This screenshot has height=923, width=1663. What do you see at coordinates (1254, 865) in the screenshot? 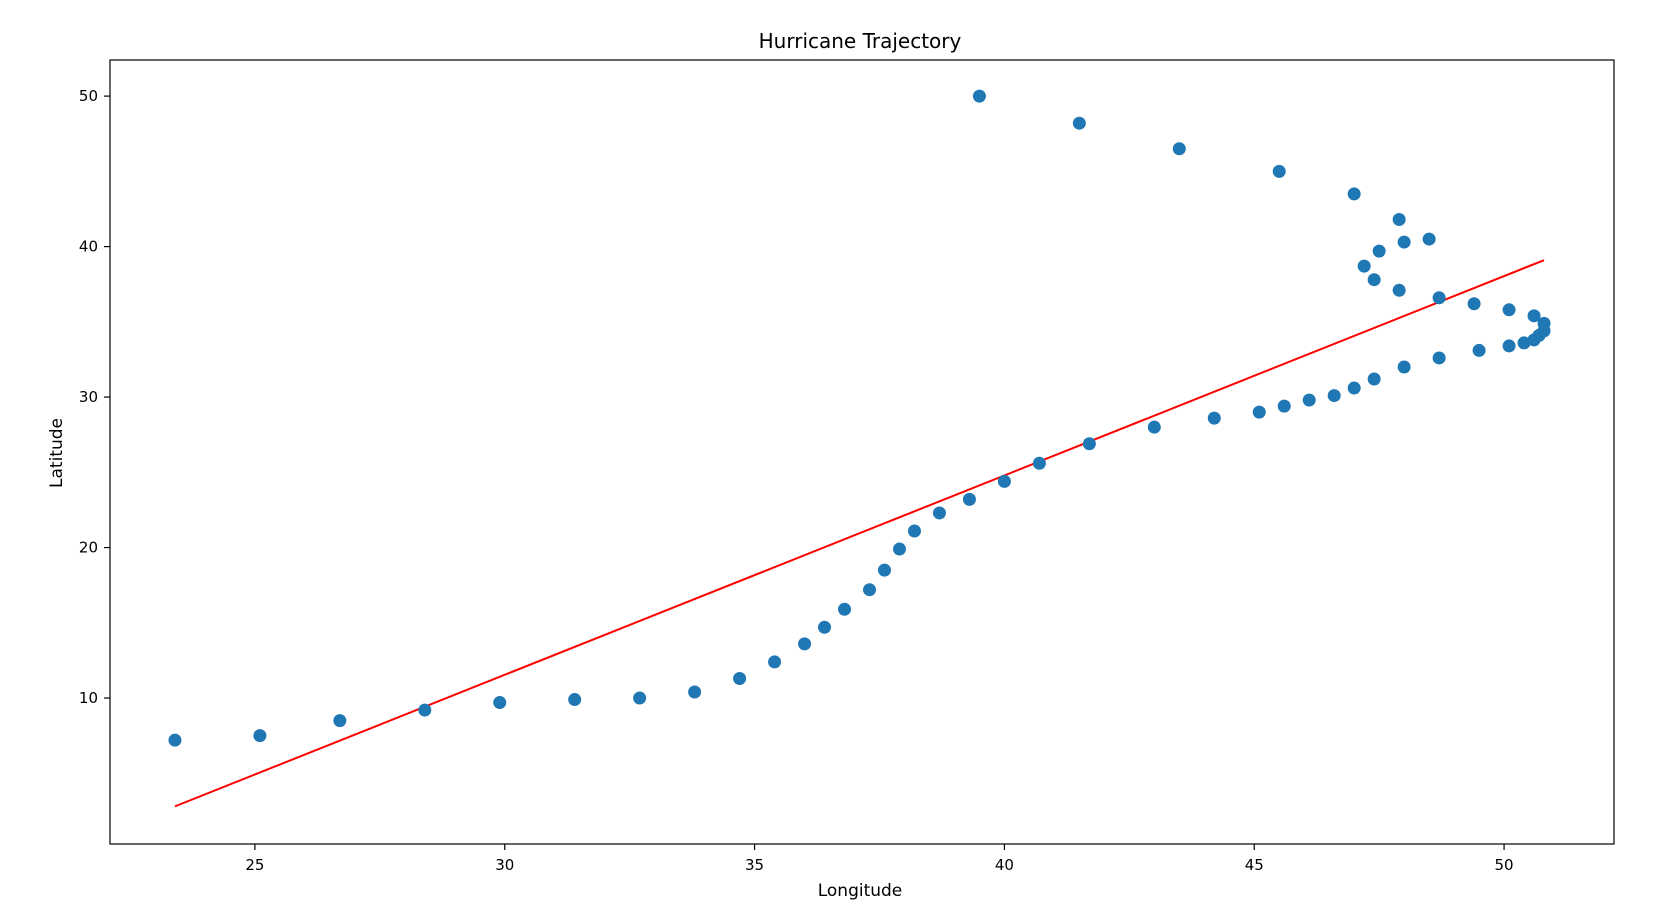
I see `x-tick-label: 45` at bounding box center [1254, 865].